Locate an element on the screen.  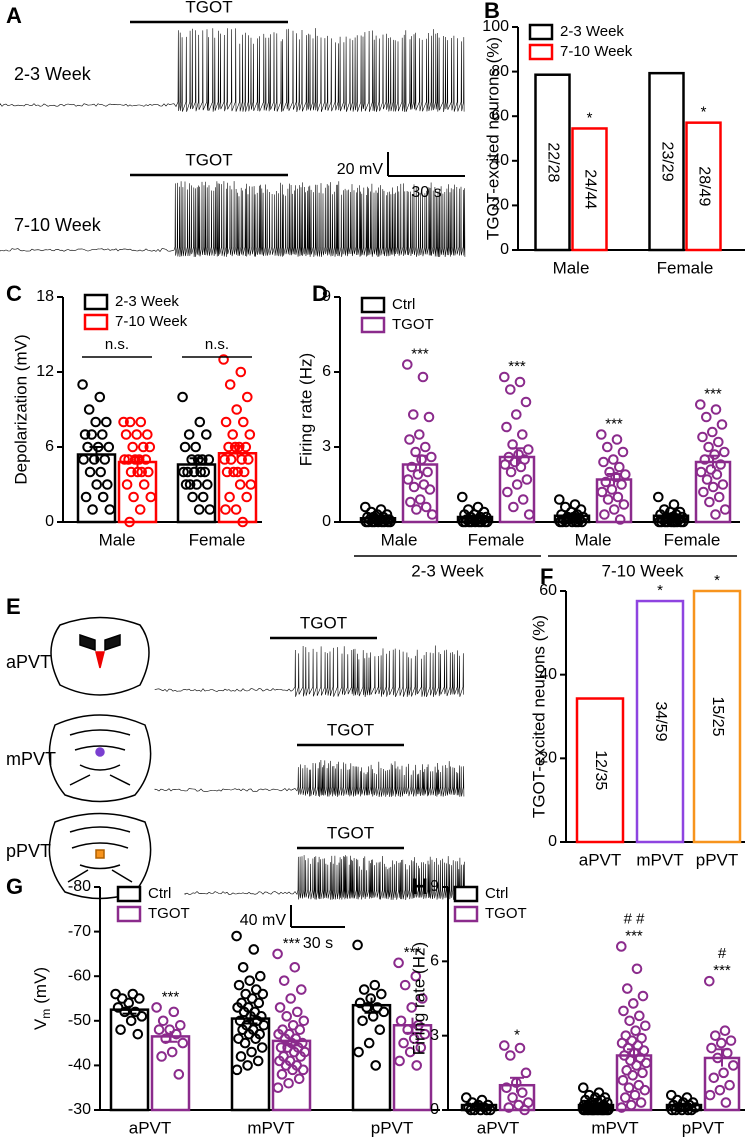
scale-label: 20 mV is located at coordinates (360, 169).